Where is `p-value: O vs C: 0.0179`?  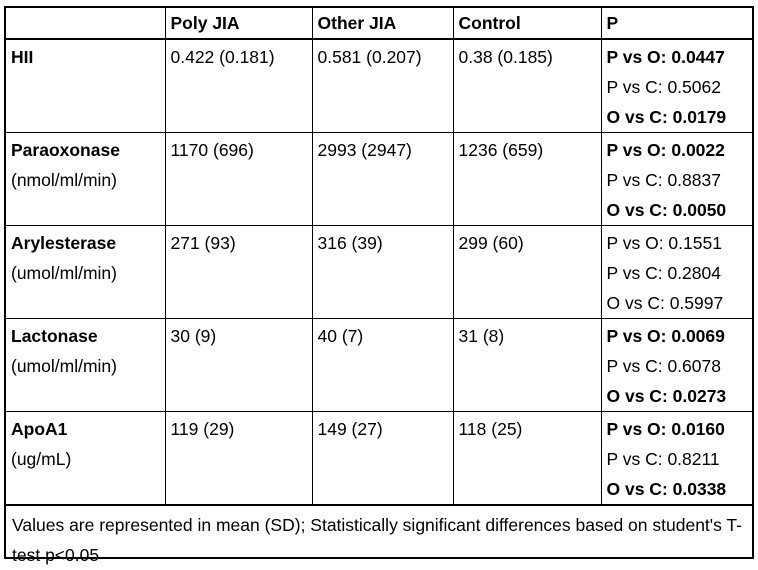 p-value: O vs C: 0.0179 is located at coordinates (666, 117).